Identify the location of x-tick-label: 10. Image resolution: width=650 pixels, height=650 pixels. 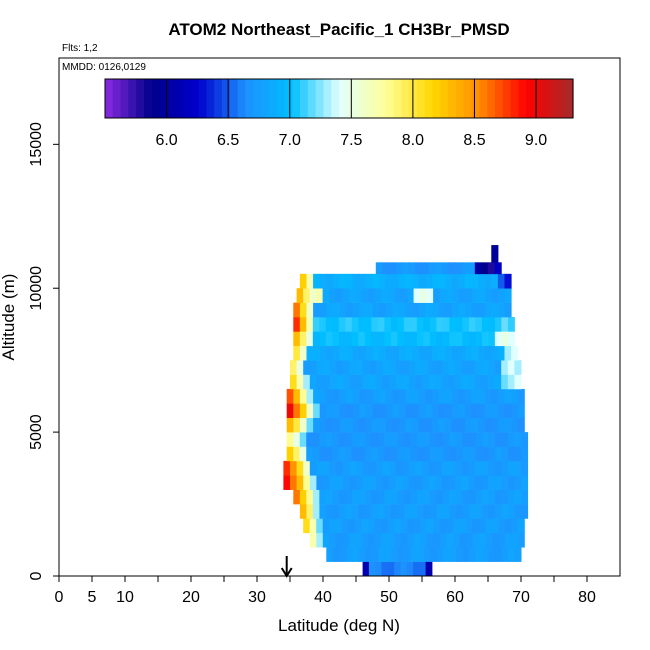
(125, 597).